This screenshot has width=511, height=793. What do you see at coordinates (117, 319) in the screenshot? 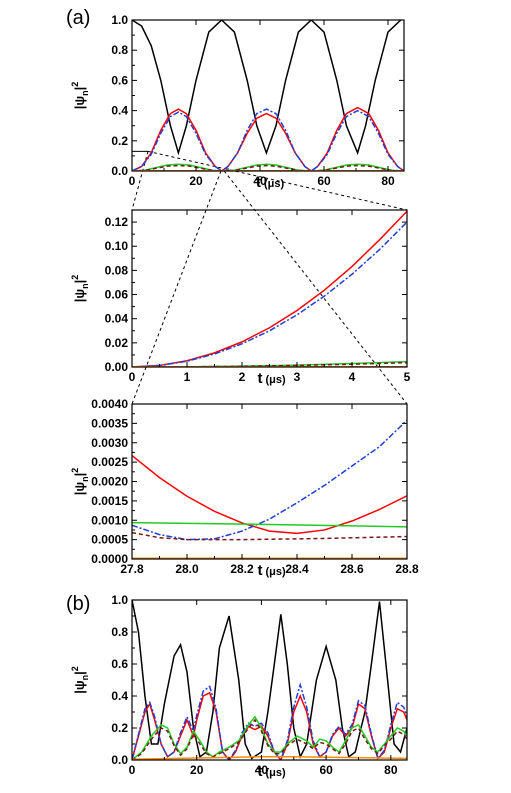
I see `y-tick-label: 0.04` at bounding box center [117, 319].